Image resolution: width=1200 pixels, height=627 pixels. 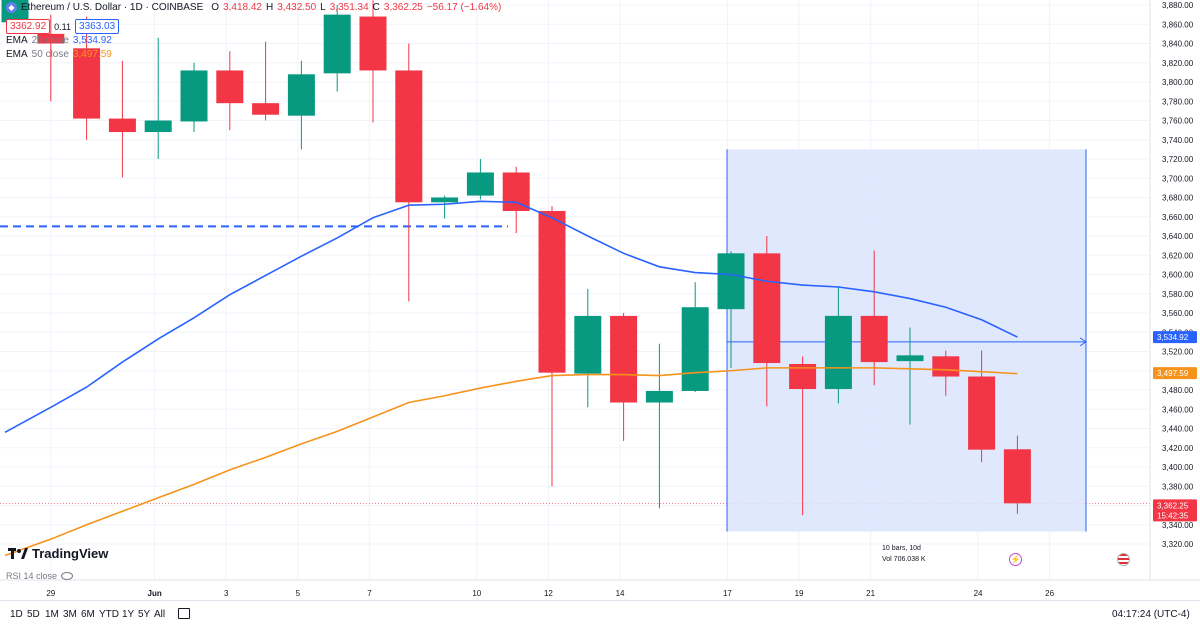 I want to click on time-tick-label: 26, so click(x=1049, y=593).